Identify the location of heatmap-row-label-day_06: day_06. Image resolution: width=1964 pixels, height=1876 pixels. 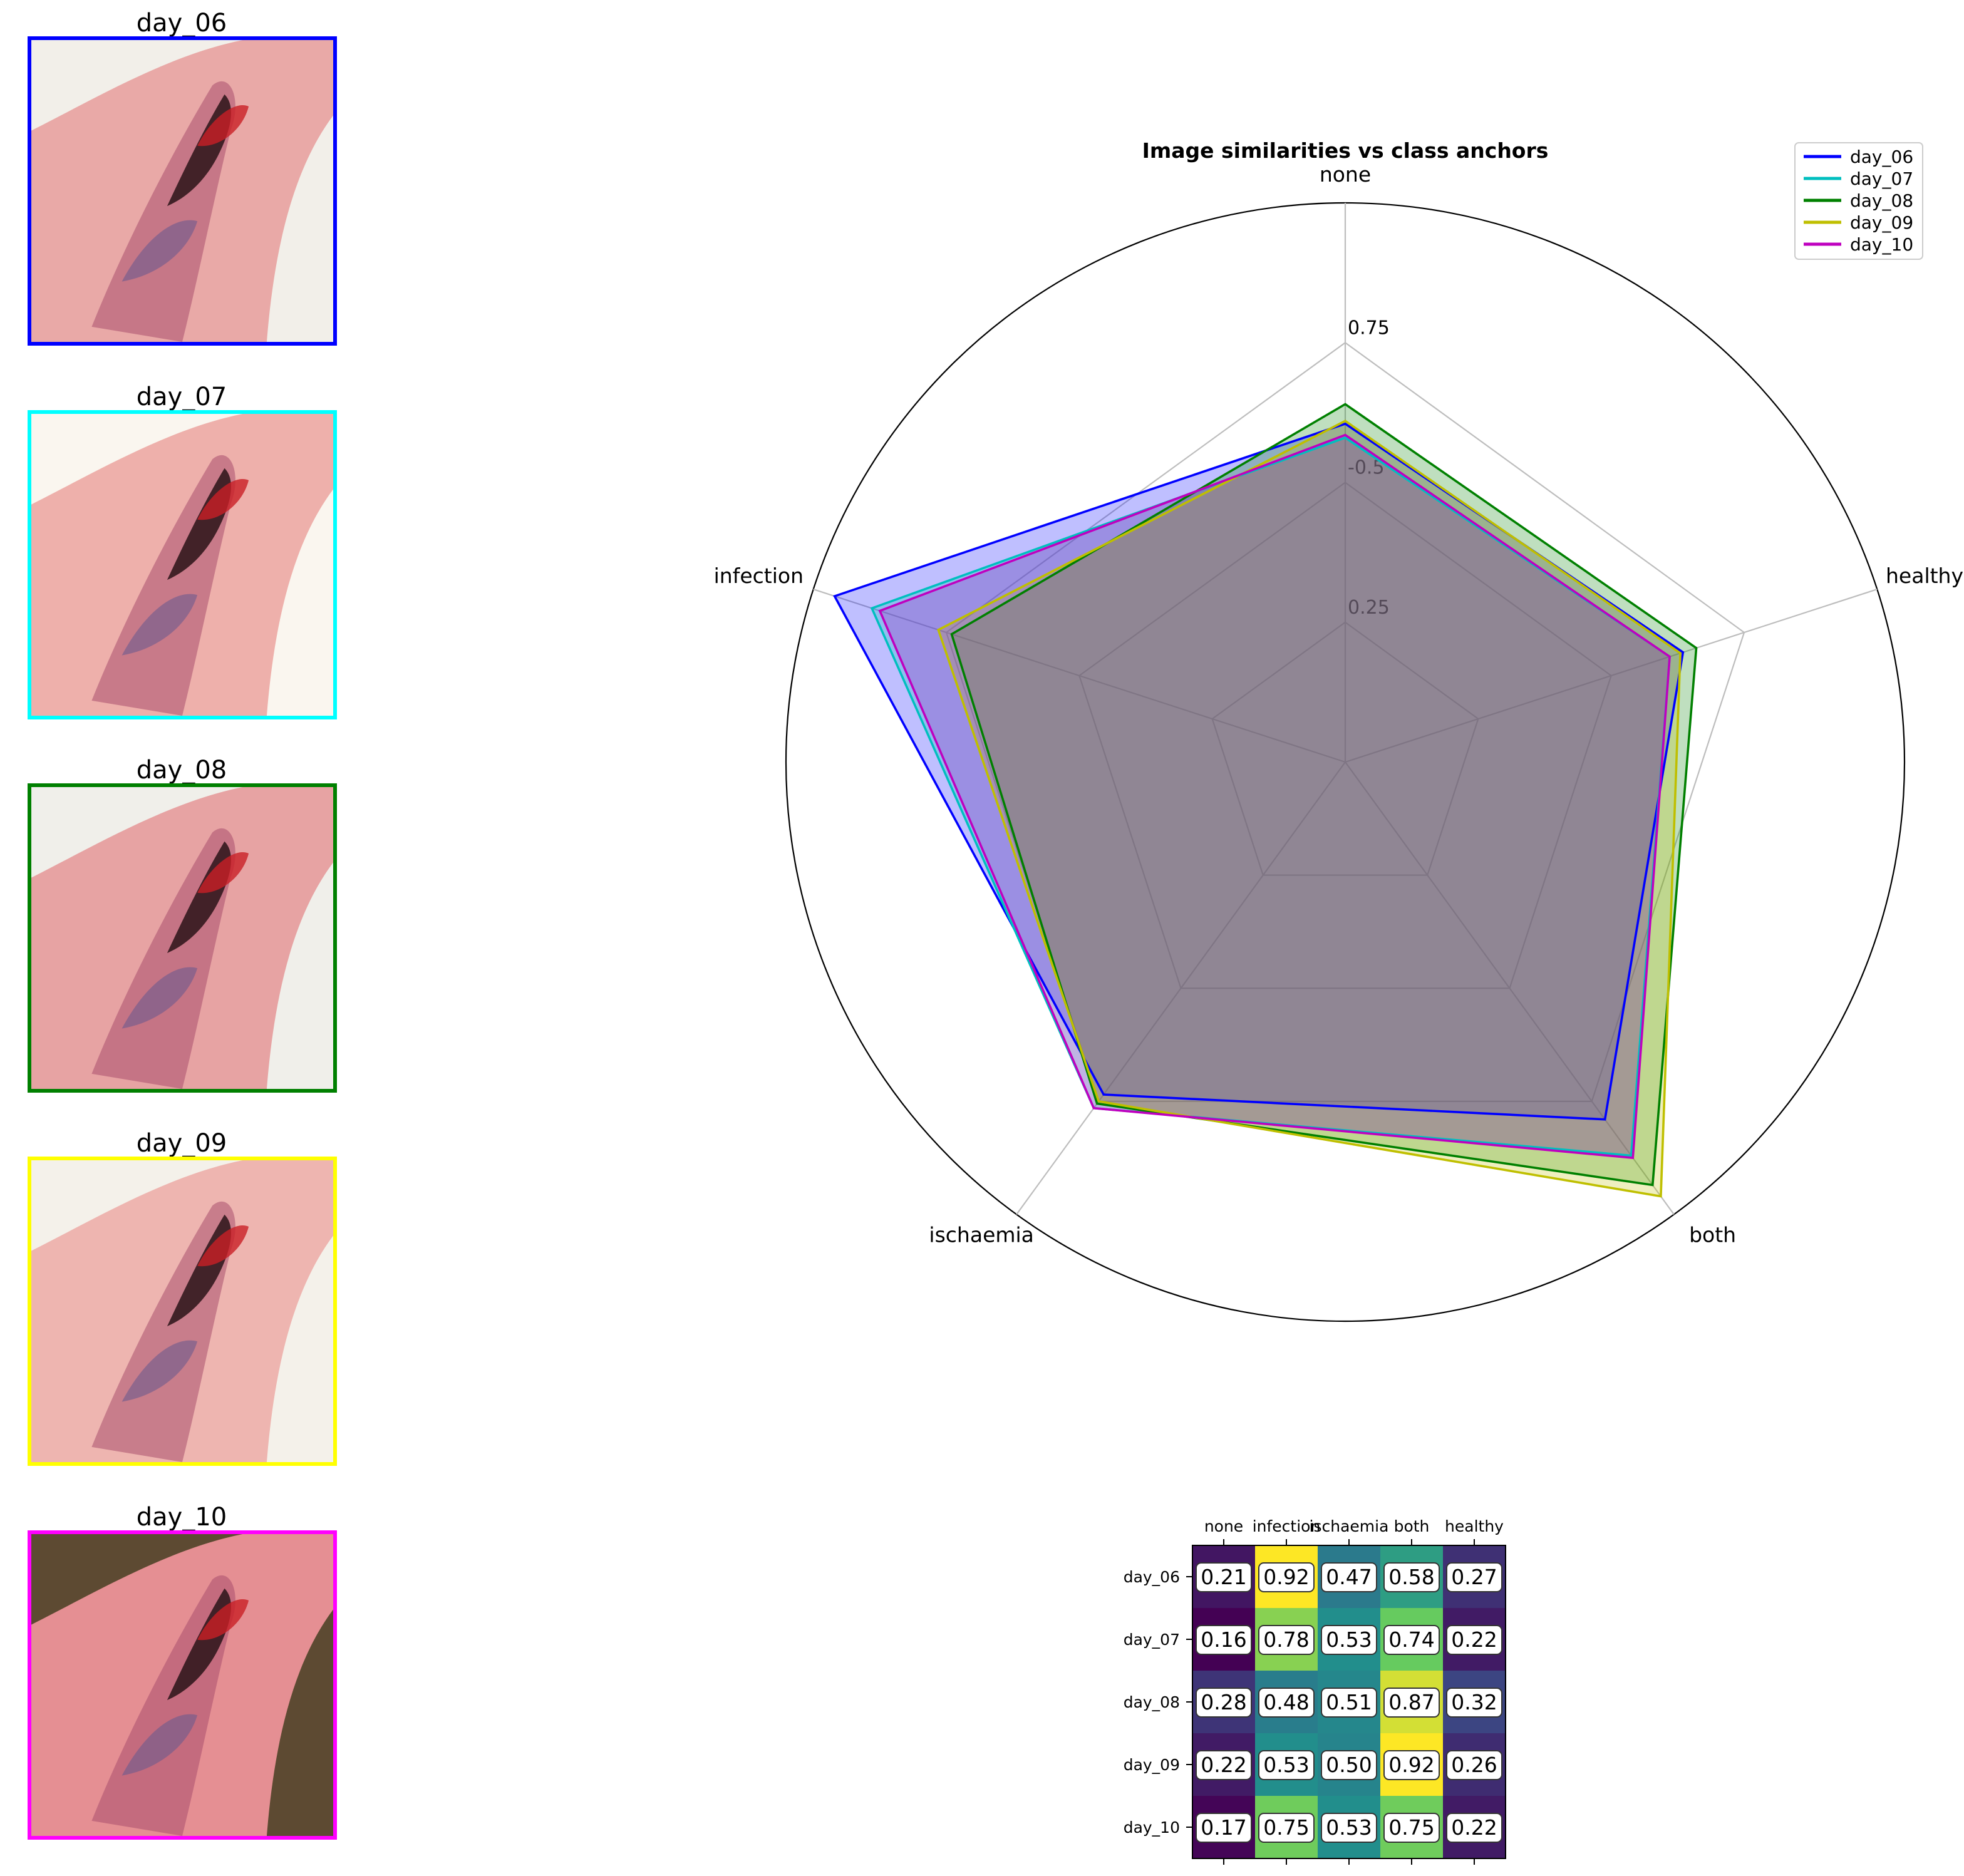
(1152, 1577).